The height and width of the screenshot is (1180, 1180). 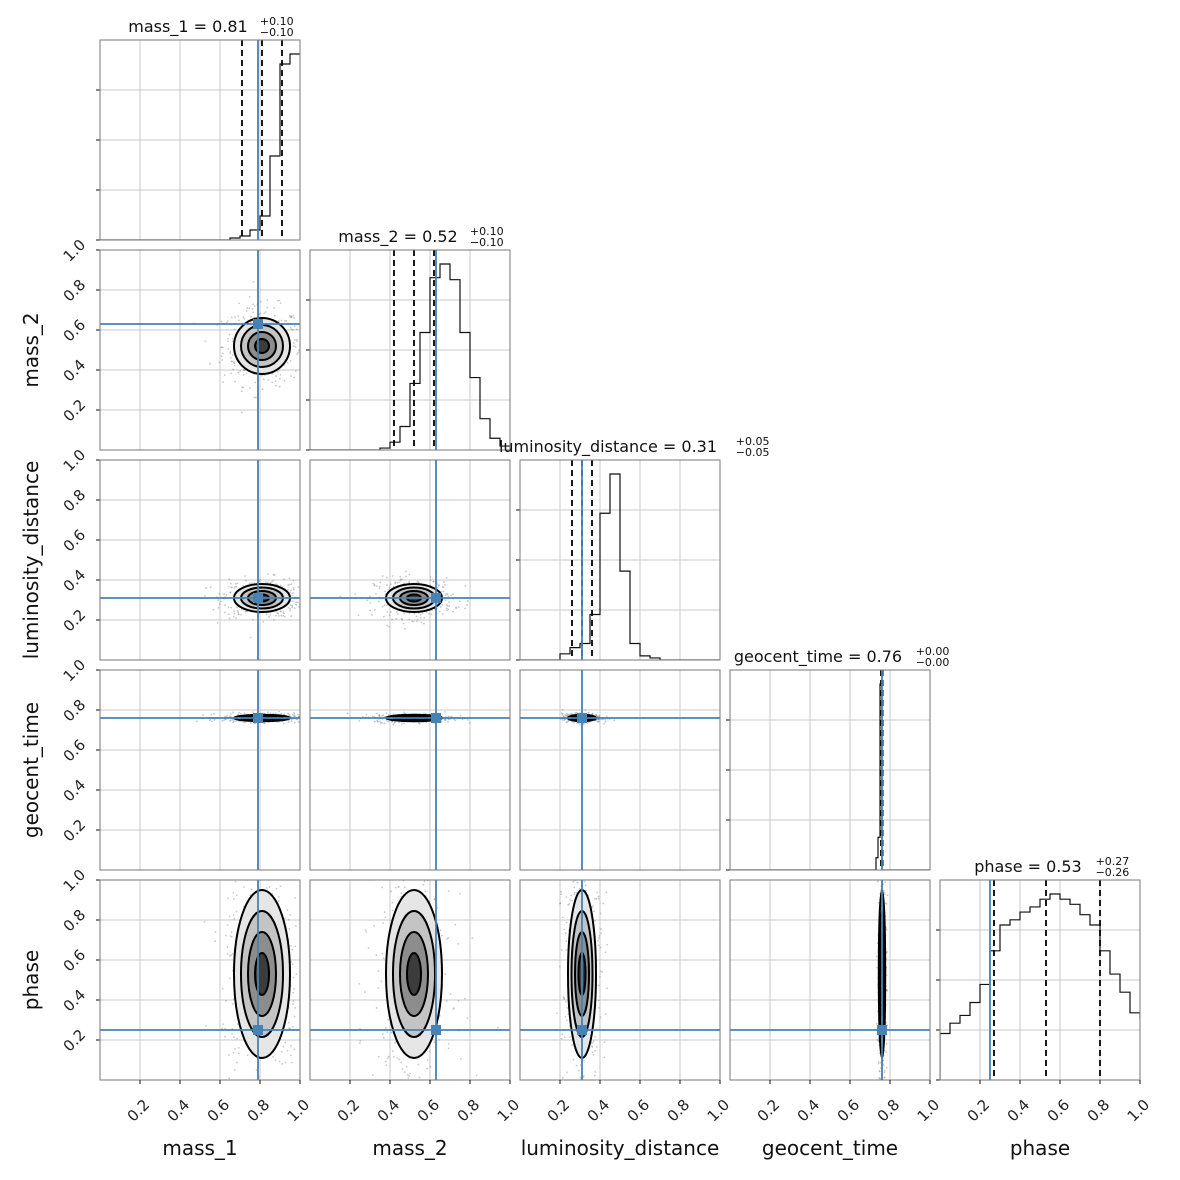 What do you see at coordinates (979, 1111) in the screenshot?
I see `x-tick-label: 0.2` at bounding box center [979, 1111].